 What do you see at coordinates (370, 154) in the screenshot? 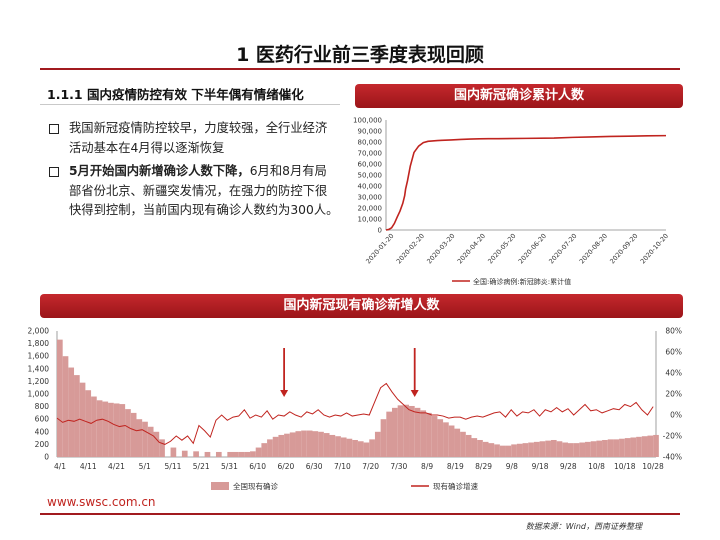
I see `chart1-y-tick-label: 70,000` at bounding box center [370, 154].